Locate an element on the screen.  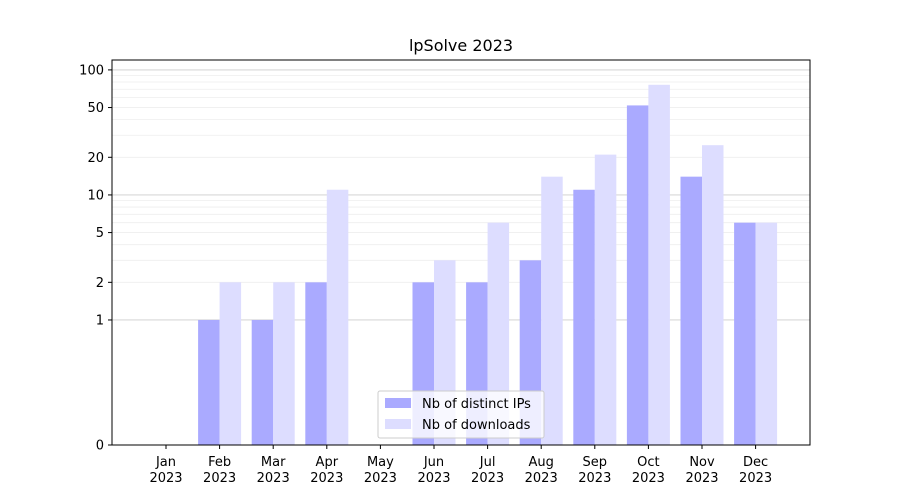
legend-label-downloads: Nb of downloads is located at coordinates (476, 425).